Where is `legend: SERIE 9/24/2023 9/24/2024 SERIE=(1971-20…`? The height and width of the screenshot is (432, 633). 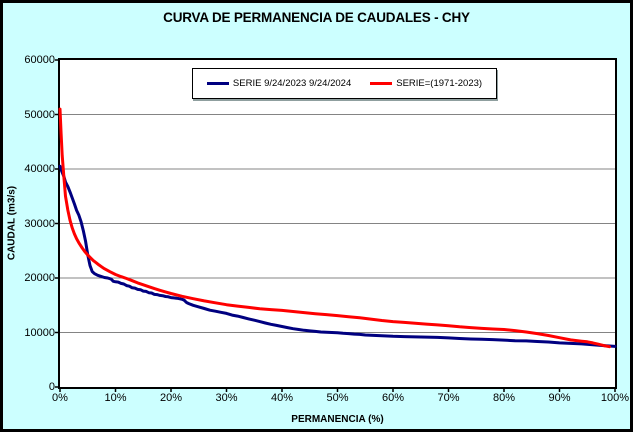 legend: SERIE 9/24/2023 9/24/2024 SERIE=(1971-20… is located at coordinates (344, 83).